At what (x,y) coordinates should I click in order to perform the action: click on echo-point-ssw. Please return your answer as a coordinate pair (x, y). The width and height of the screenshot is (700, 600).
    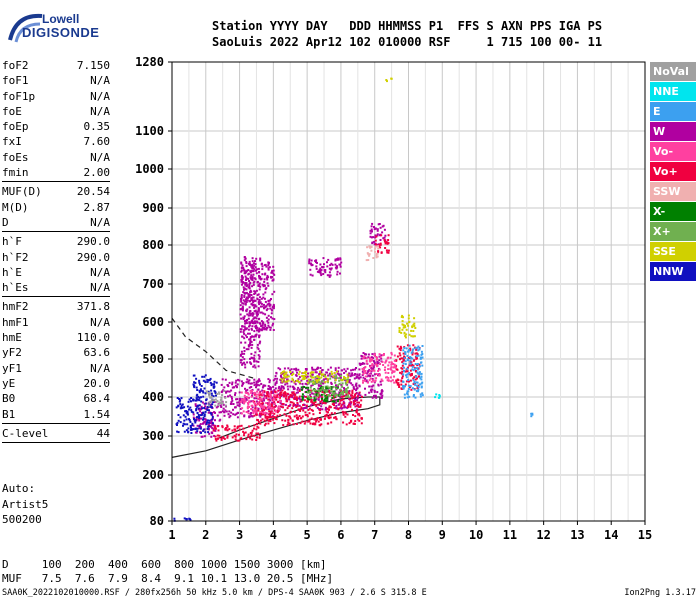
    Looking at the image, I should click on (373, 258).